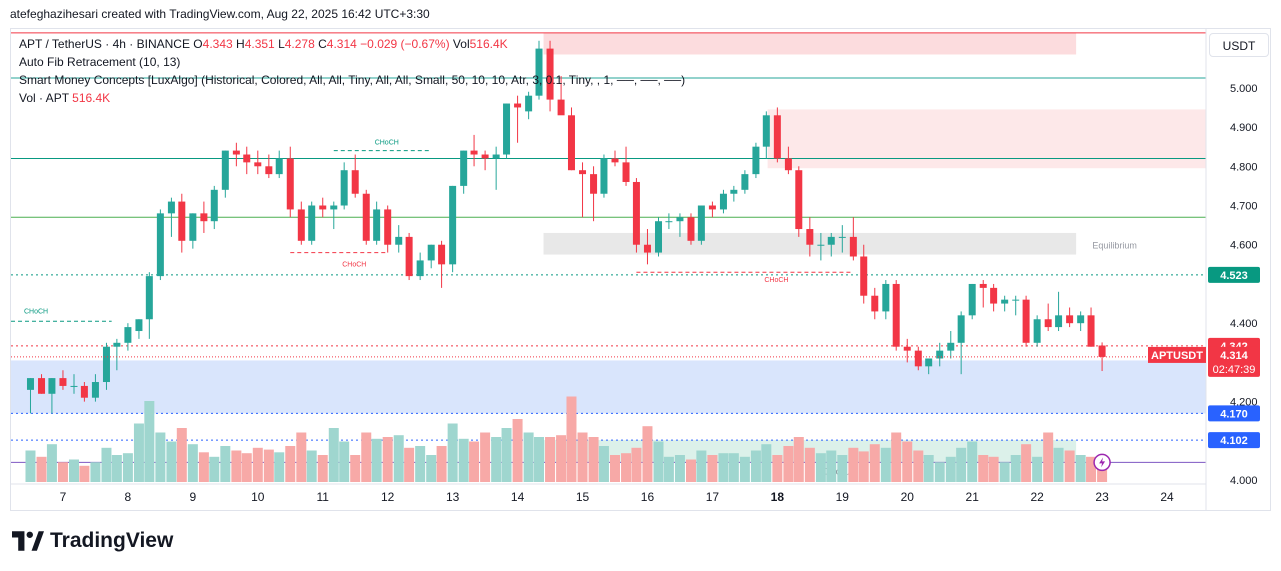 The height and width of the screenshot is (571, 1281). I want to click on y-tick-label: 4.000, so click(1244, 481).